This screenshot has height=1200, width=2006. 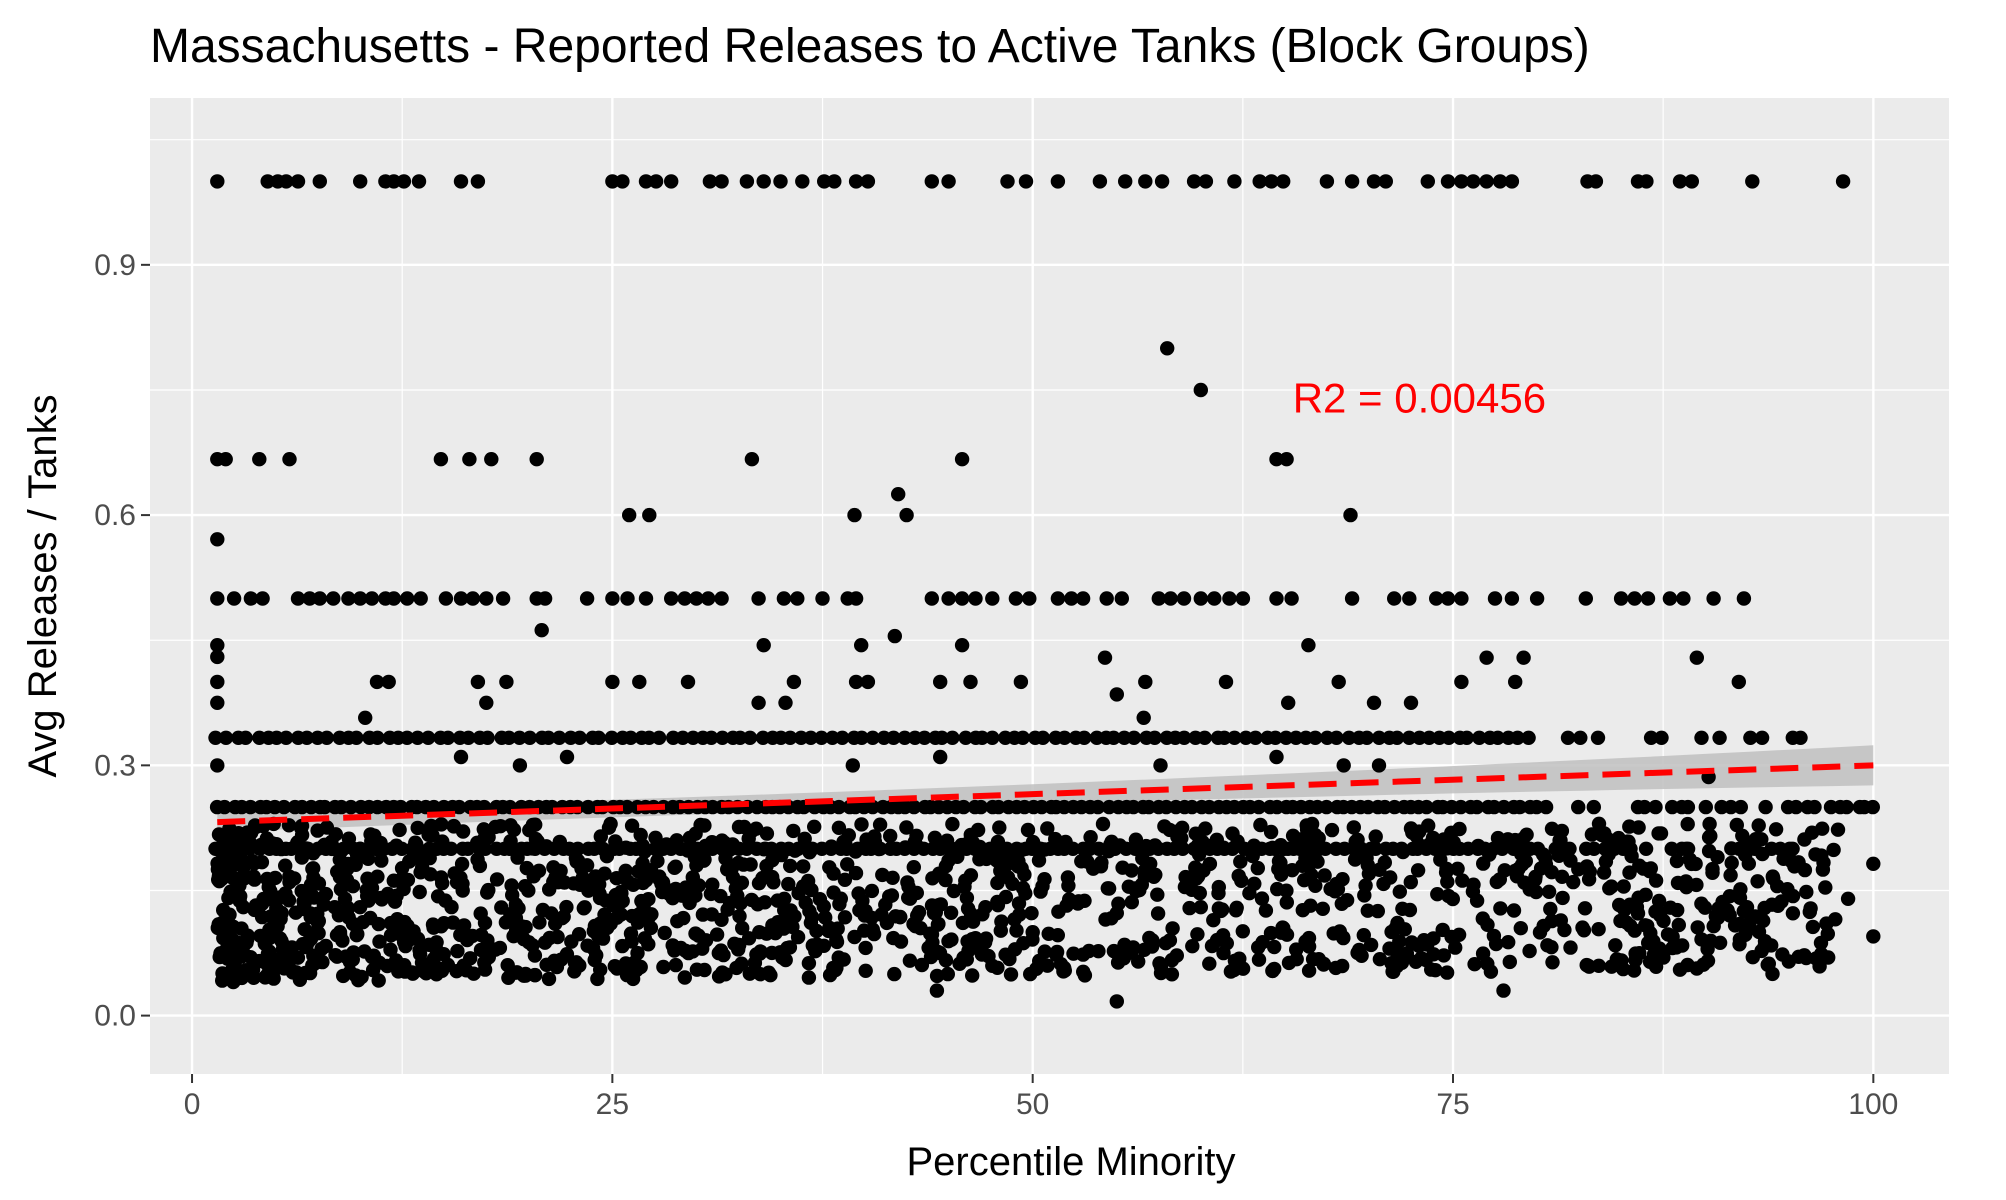 What do you see at coordinates (115, 515) in the screenshot?
I see `y-tick-label: 0.6` at bounding box center [115, 515].